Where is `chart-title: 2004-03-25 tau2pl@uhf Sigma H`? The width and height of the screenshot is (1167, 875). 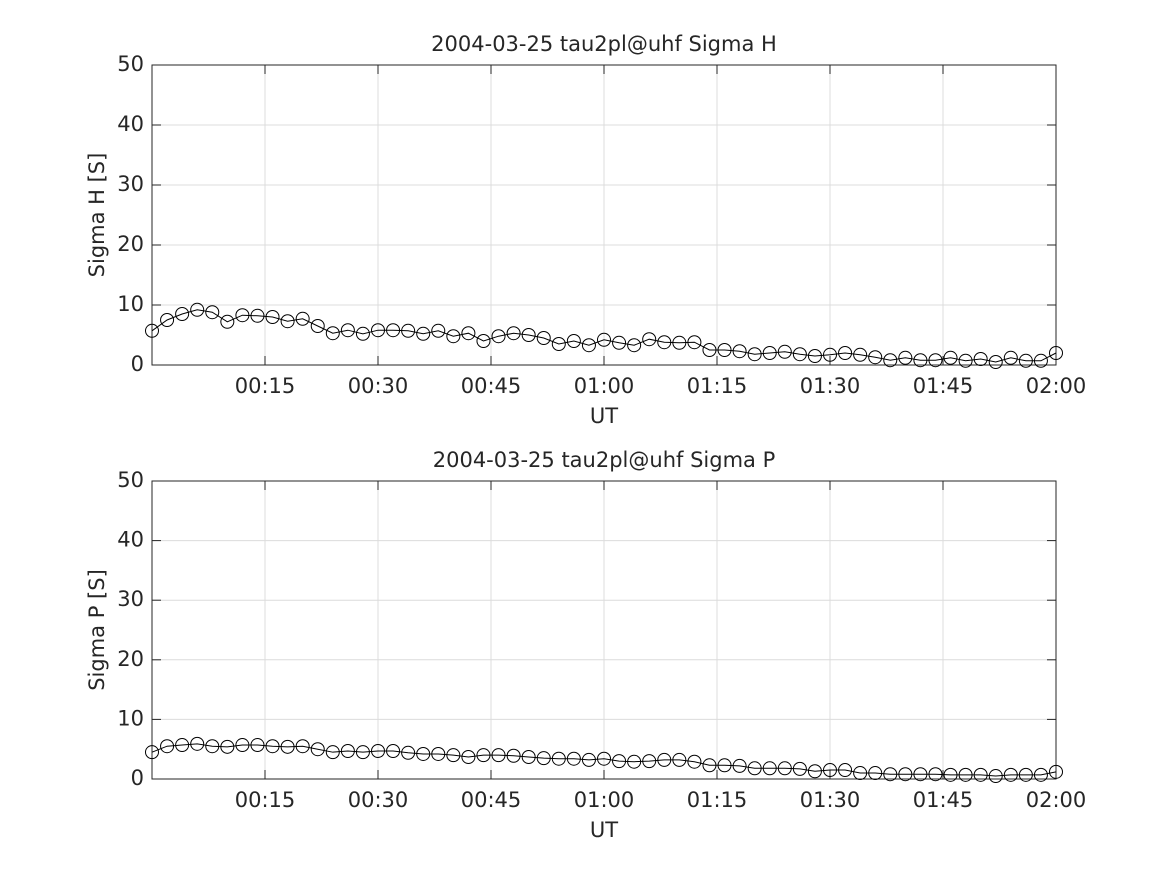 chart-title: 2004-03-25 tau2pl@uhf Sigma H is located at coordinates (604, 44).